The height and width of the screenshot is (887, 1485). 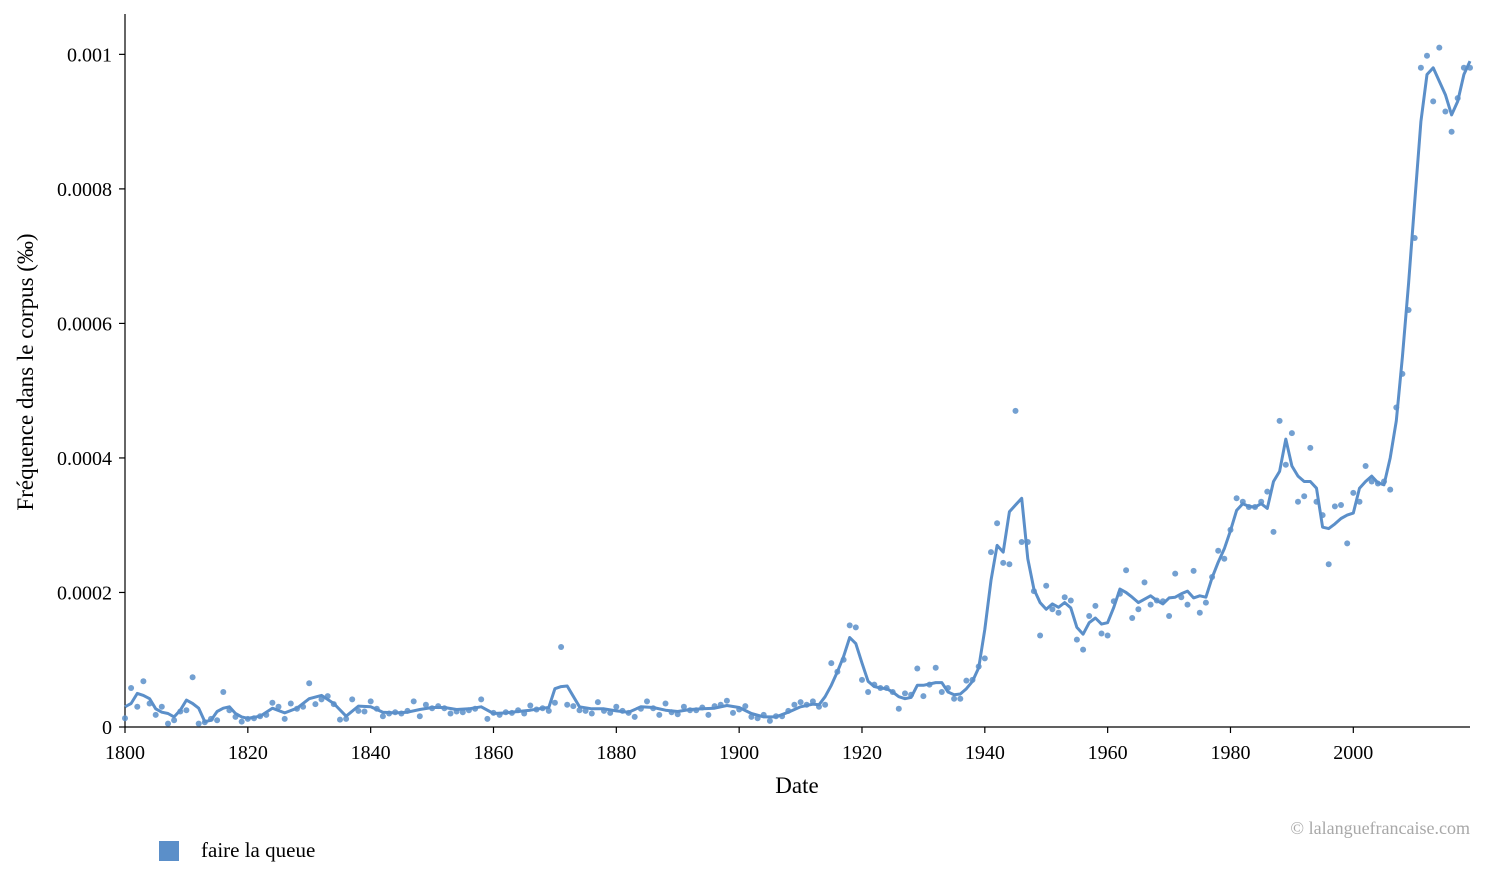 What do you see at coordinates (739, 753) in the screenshot?
I see `x-tick-label: 1900` at bounding box center [739, 753].